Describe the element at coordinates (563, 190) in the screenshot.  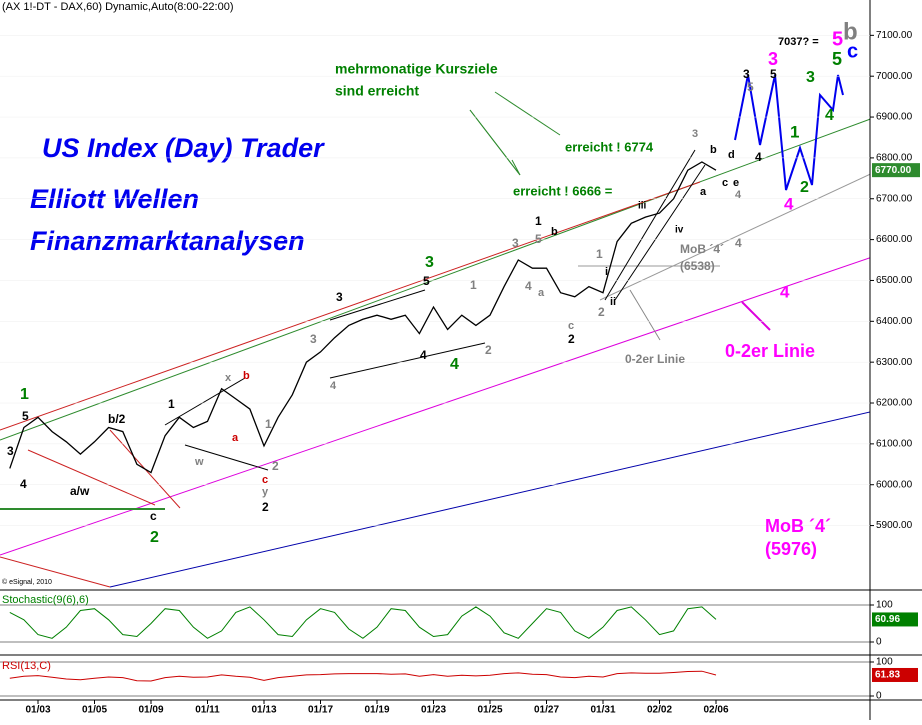
I see `wave-label: erreicht ! 6666 =` at that location.